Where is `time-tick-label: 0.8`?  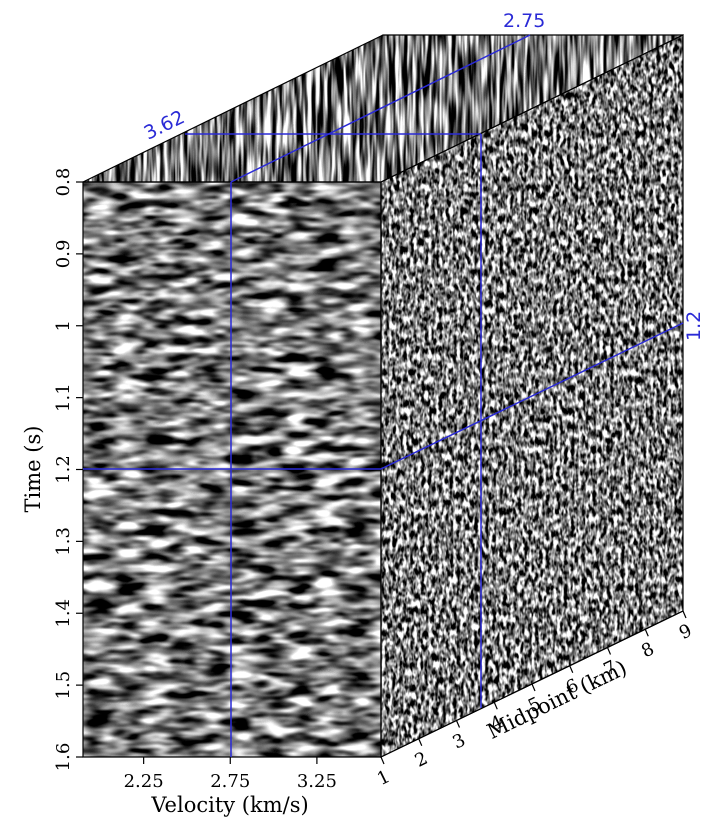
time-tick-label: 0.8 is located at coordinates (63, 182).